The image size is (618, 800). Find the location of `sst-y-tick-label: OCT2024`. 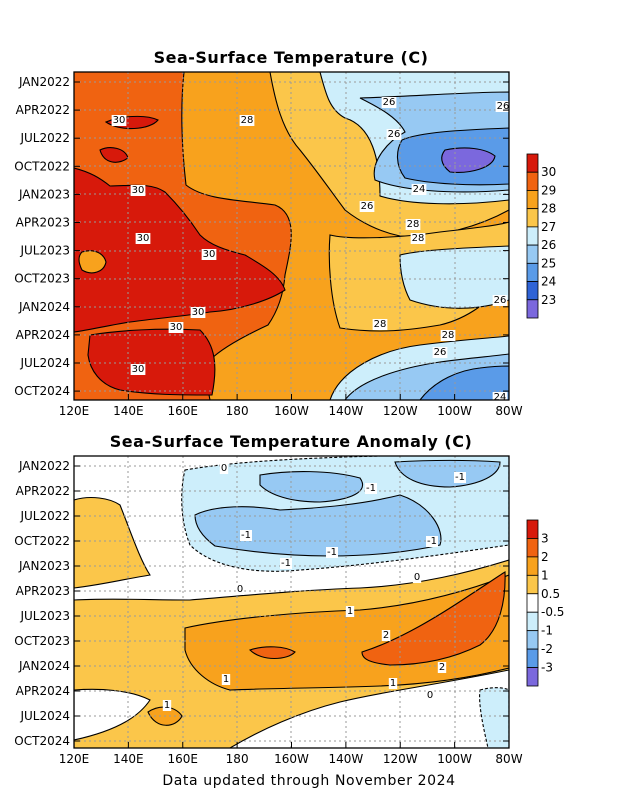

sst-y-tick-label: OCT2024 is located at coordinates (42, 391).